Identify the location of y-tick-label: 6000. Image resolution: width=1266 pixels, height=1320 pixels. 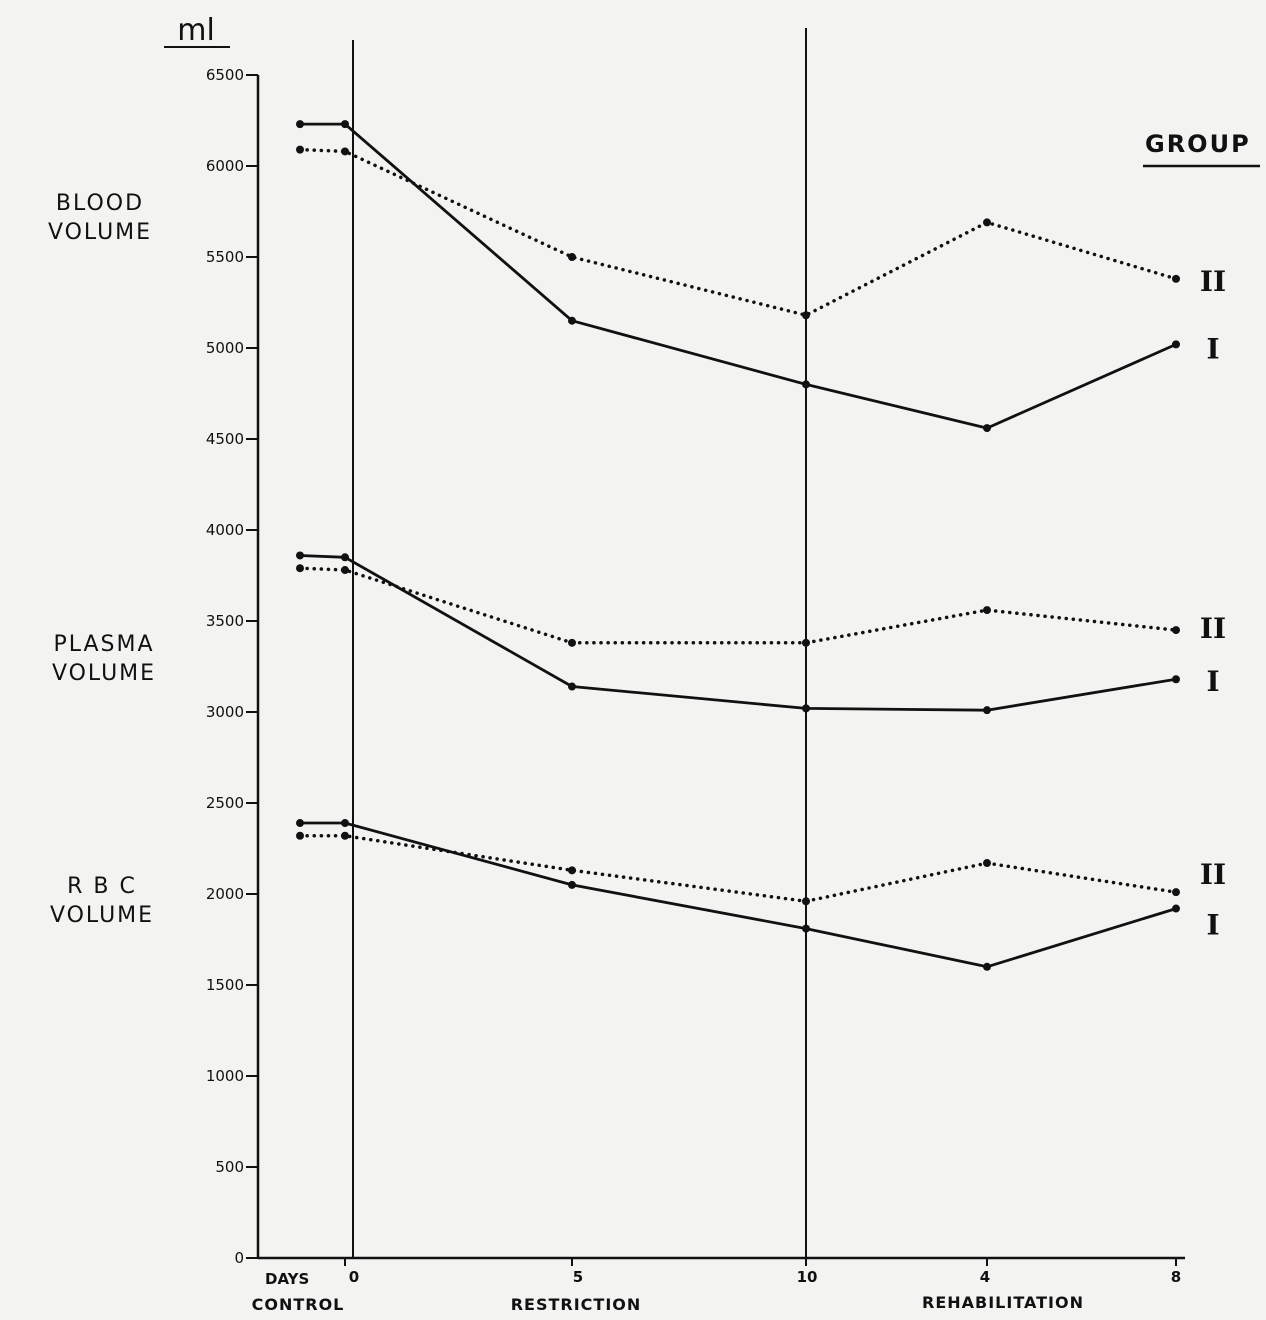
(225, 166).